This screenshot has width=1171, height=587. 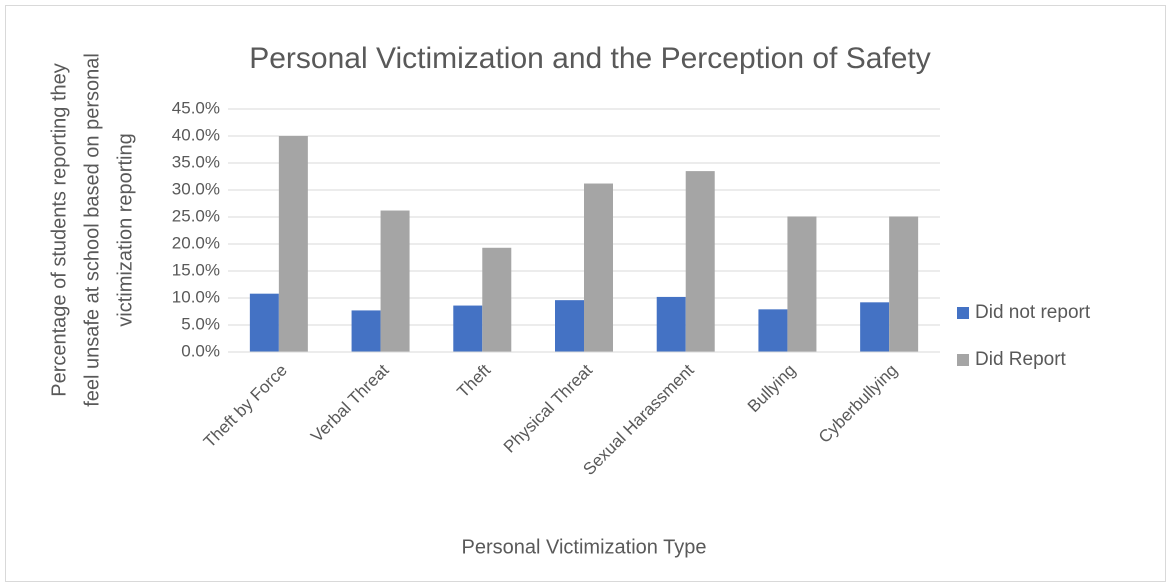 What do you see at coordinates (200, 350) in the screenshot?
I see `y-tick-label: 0.0%` at bounding box center [200, 350].